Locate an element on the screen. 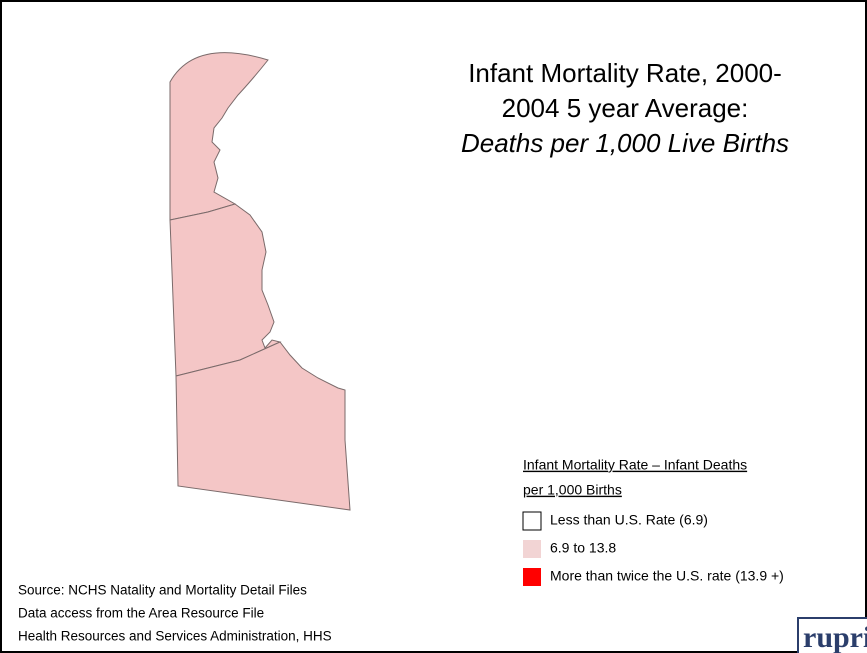 This screenshot has width=867, height=653. legend-label: Less than U.S. Rate (6.9) is located at coordinates (629, 520).